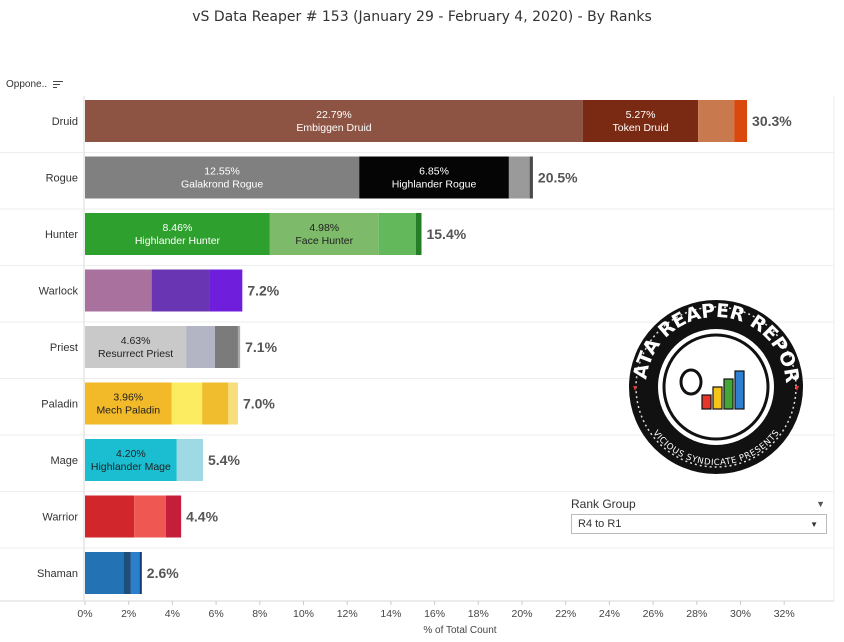 The image size is (844, 642). Describe the element at coordinates (653, 614) in the screenshot. I see `x-tick-label: 26%` at that location.